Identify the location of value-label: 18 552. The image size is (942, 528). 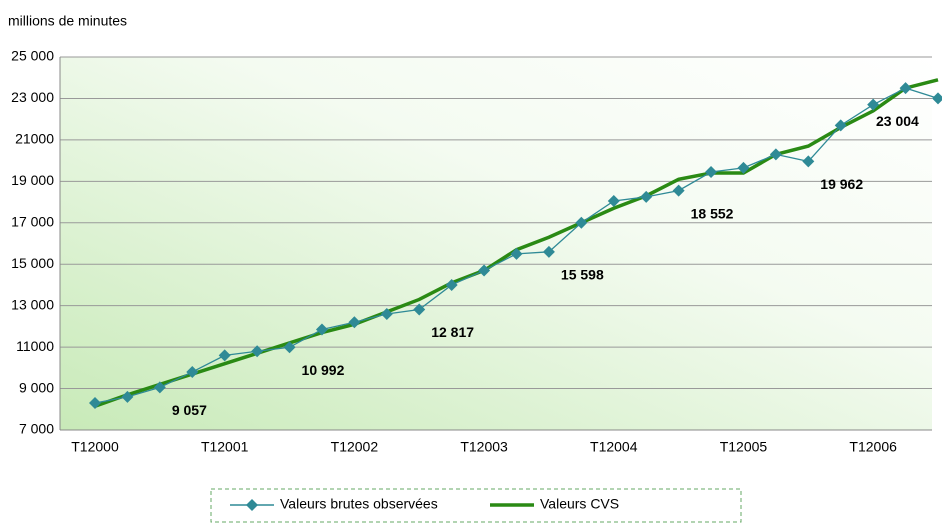
(712, 213).